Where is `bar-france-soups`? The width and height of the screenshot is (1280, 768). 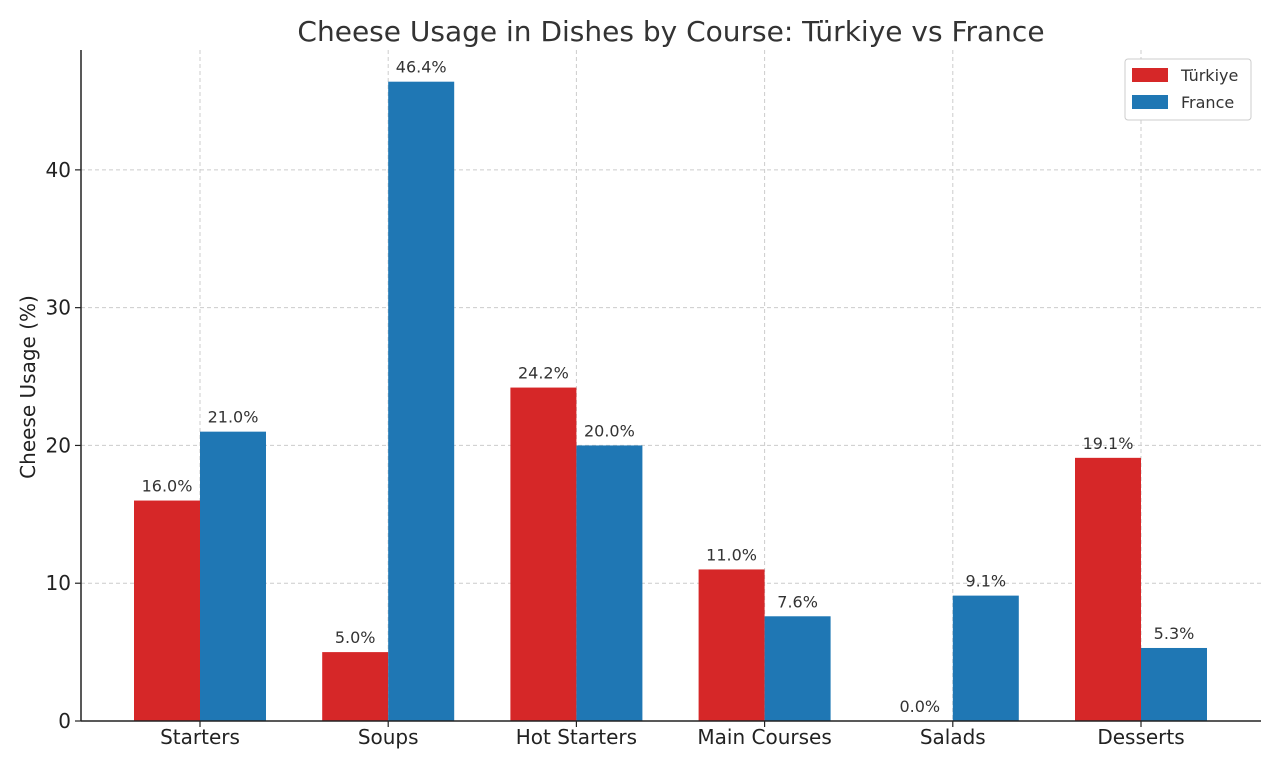
bar-france-soups is located at coordinates (421, 401).